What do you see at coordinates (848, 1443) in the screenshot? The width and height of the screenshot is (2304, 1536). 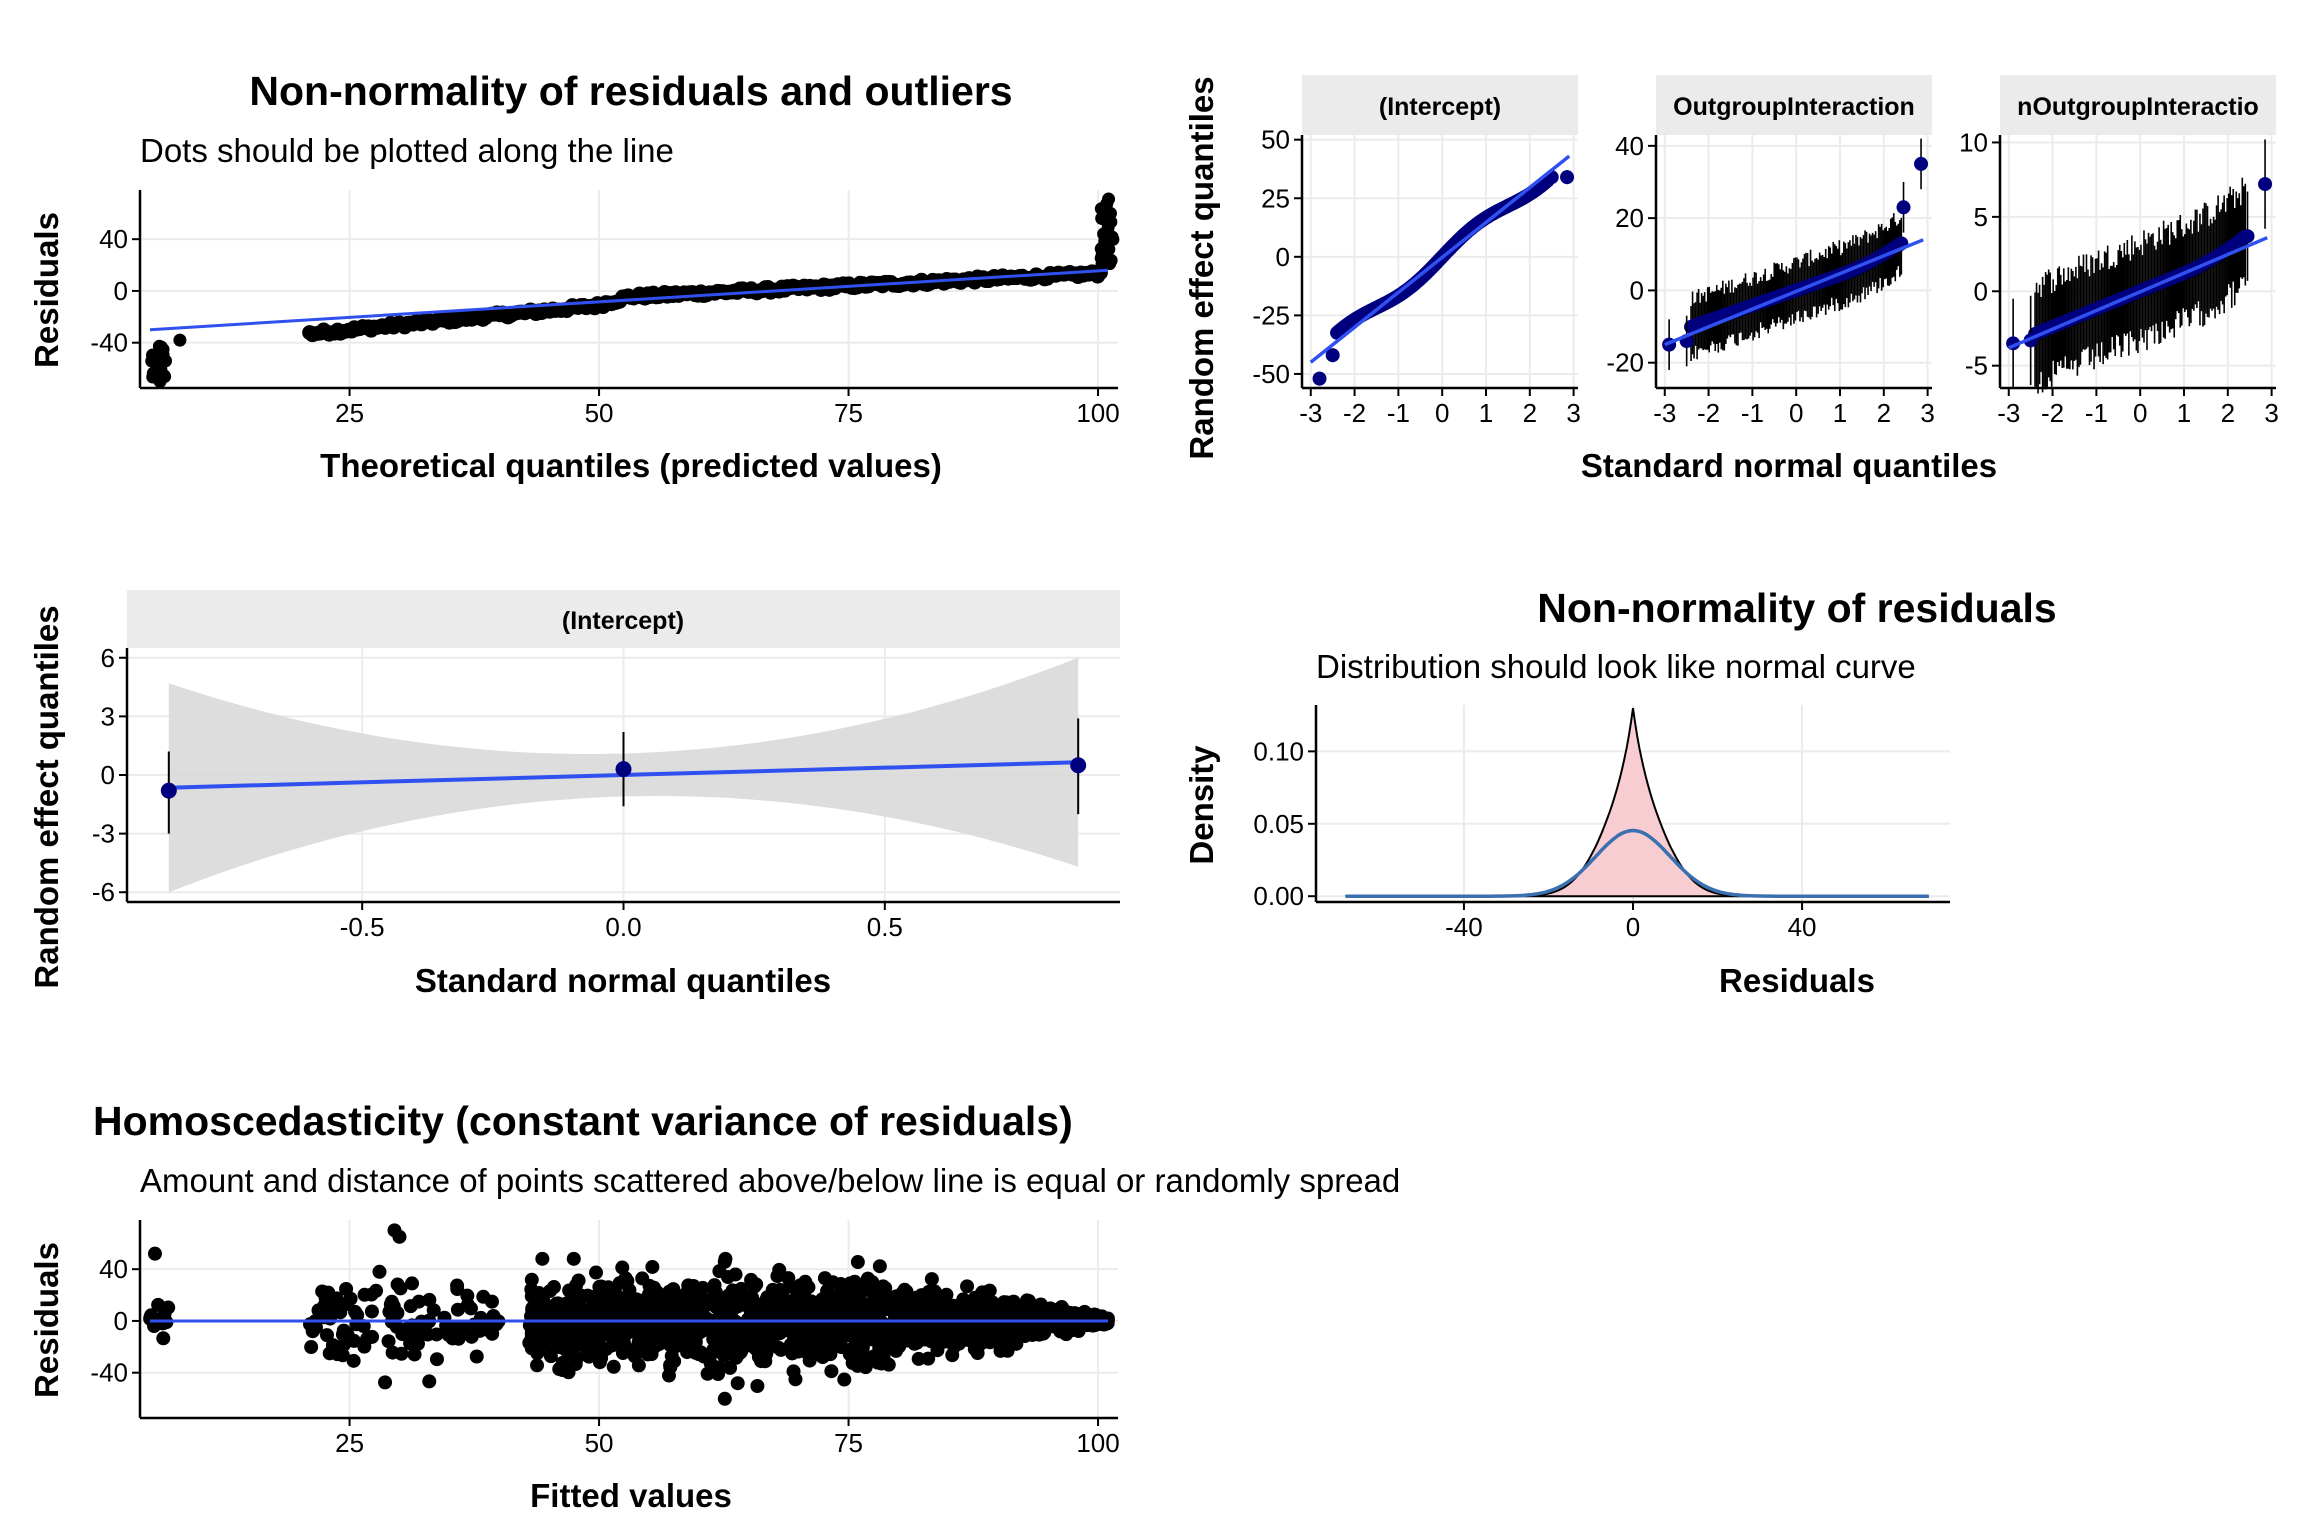 I see `x-tick-label: 75` at bounding box center [848, 1443].